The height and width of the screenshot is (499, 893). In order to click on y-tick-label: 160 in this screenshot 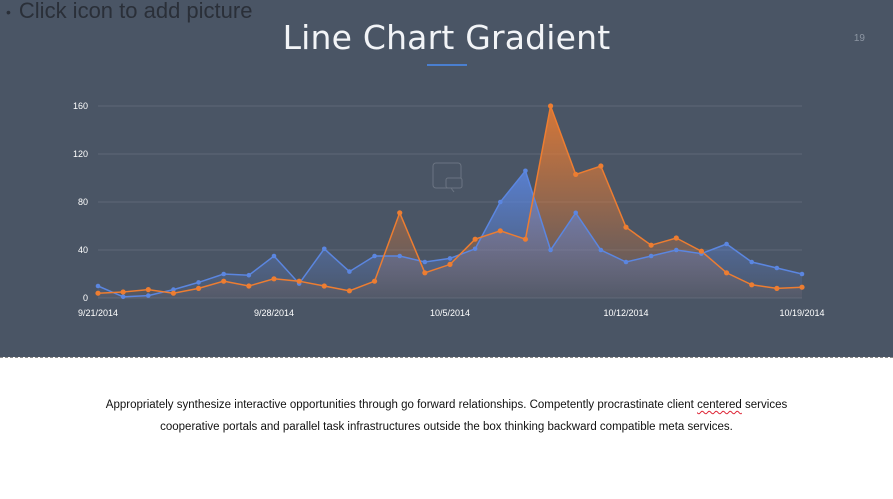, I will do `click(80, 106)`.